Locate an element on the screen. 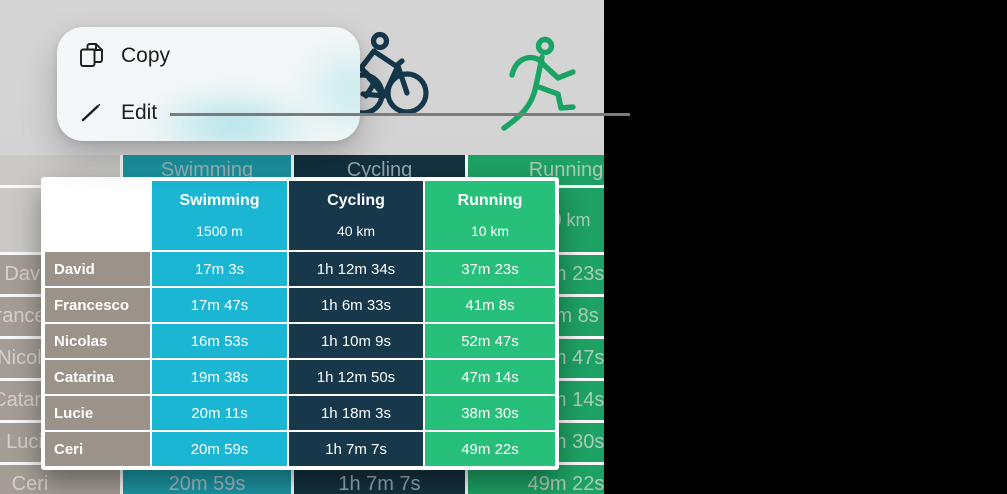  row-label: David is located at coordinates (97, 269).